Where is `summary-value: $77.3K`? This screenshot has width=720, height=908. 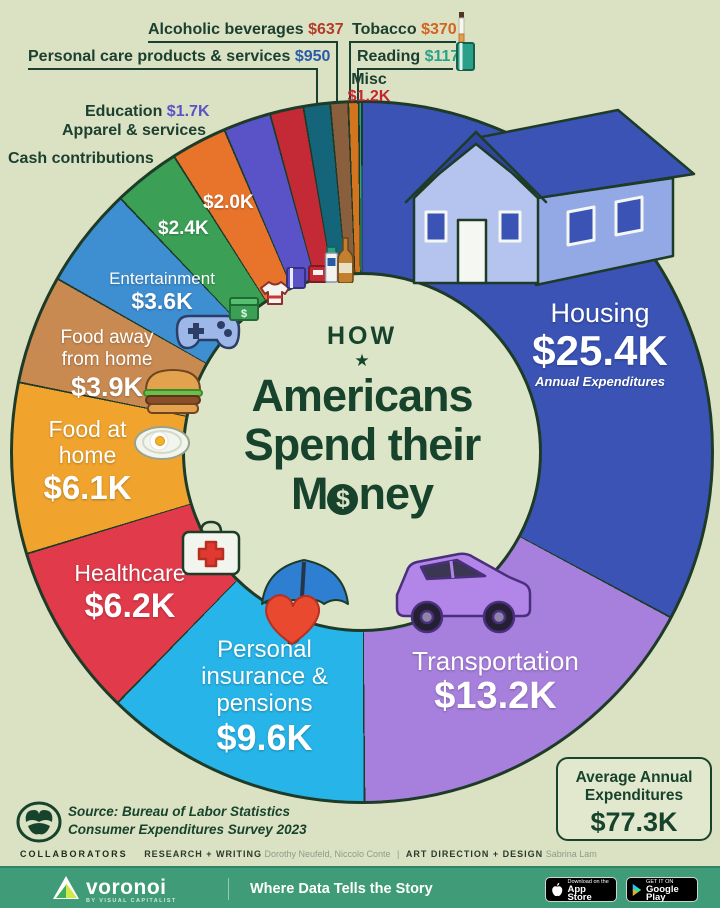 summary-value: $77.3K is located at coordinates (634, 822).